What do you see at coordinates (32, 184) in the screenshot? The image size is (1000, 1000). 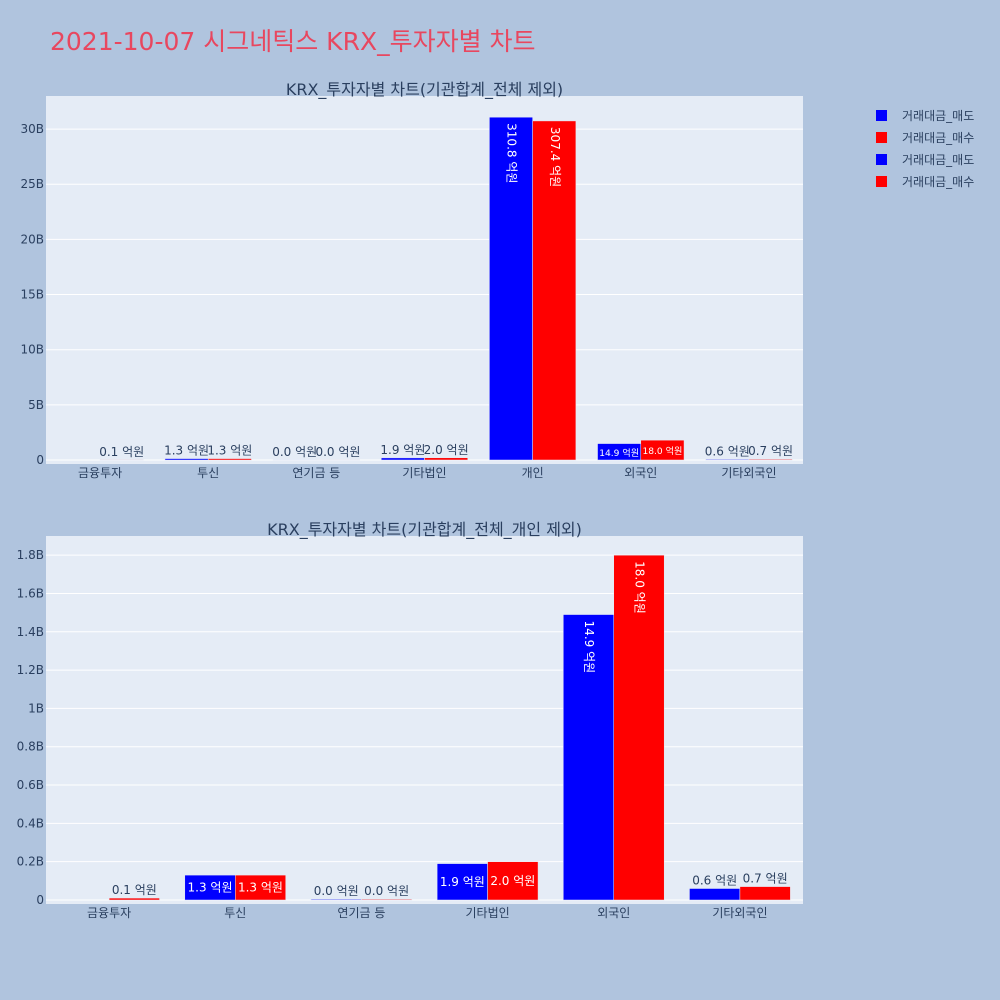 I see `y-tick-label: 25B` at bounding box center [32, 184].